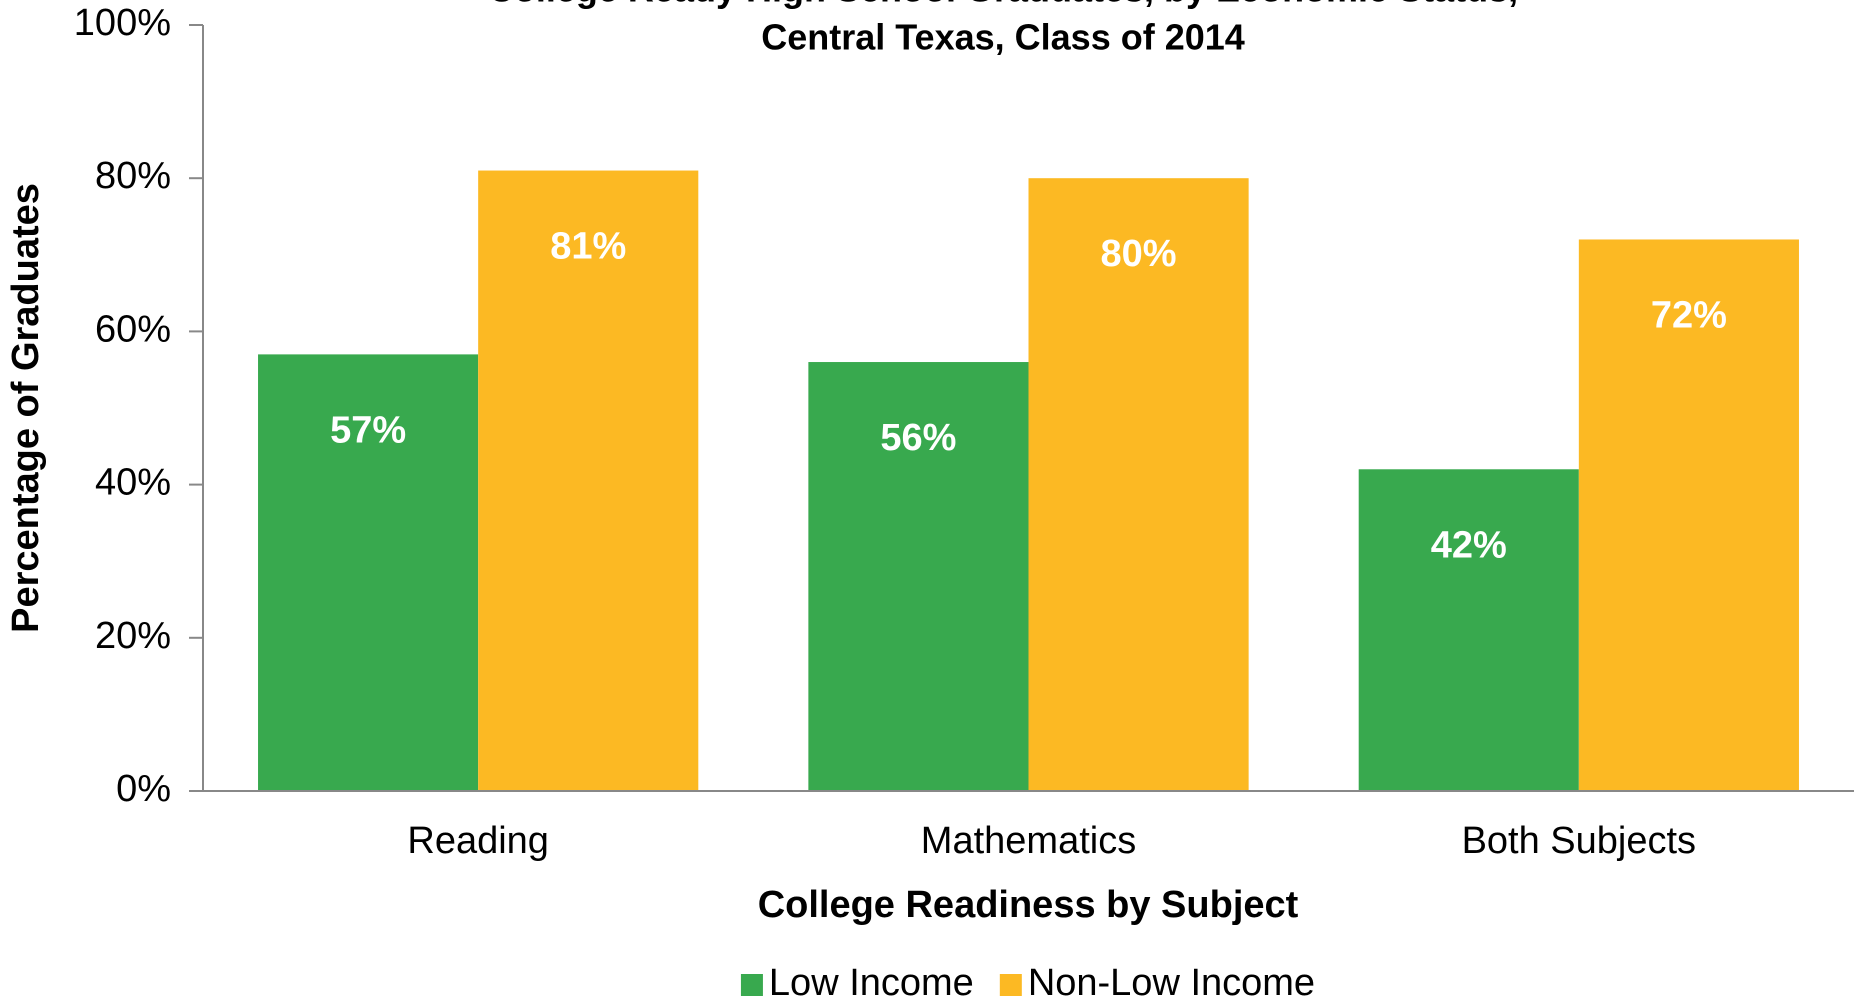 The height and width of the screenshot is (1001, 1854). What do you see at coordinates (133, 329) in the screenshot?
I see `y-tick-label: 60%` at bounding box center [133, 329].